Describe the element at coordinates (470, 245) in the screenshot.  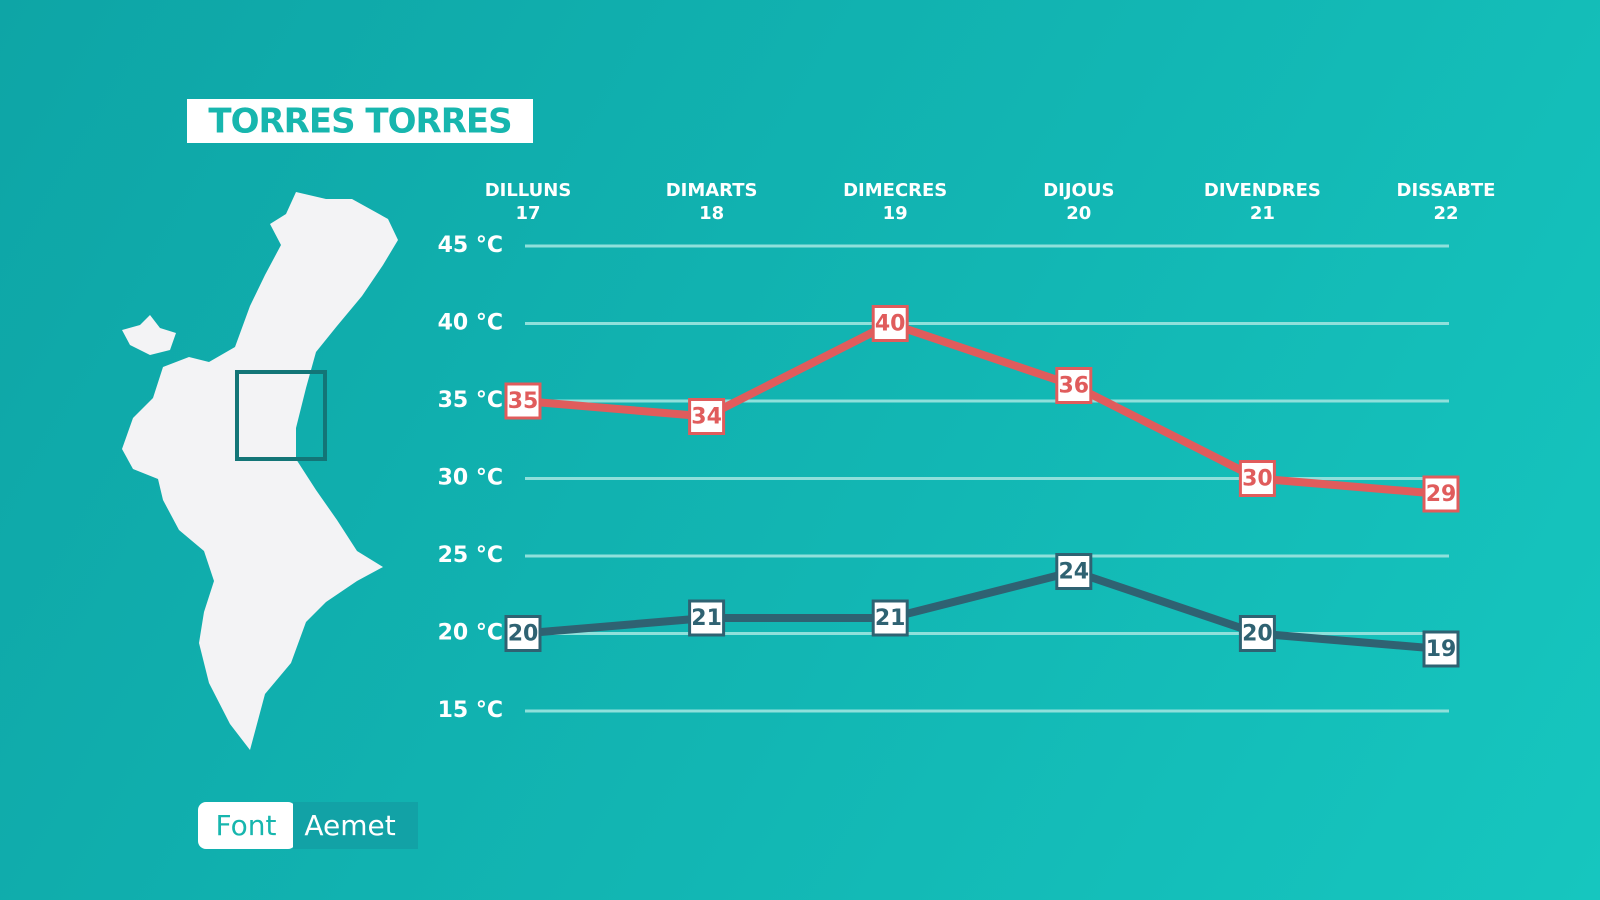
I see `y-tick-label: 45 °C` at that location.